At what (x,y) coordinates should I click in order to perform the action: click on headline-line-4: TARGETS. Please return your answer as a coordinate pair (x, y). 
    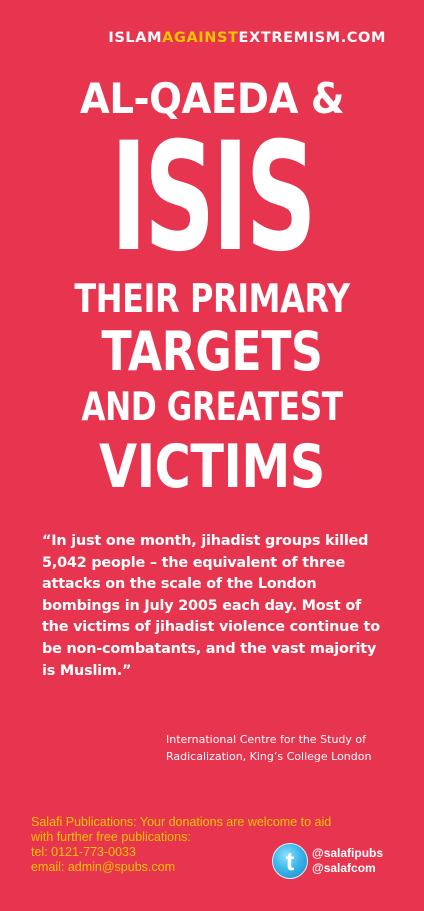
    Looking at the image, I should click on (212, 351).